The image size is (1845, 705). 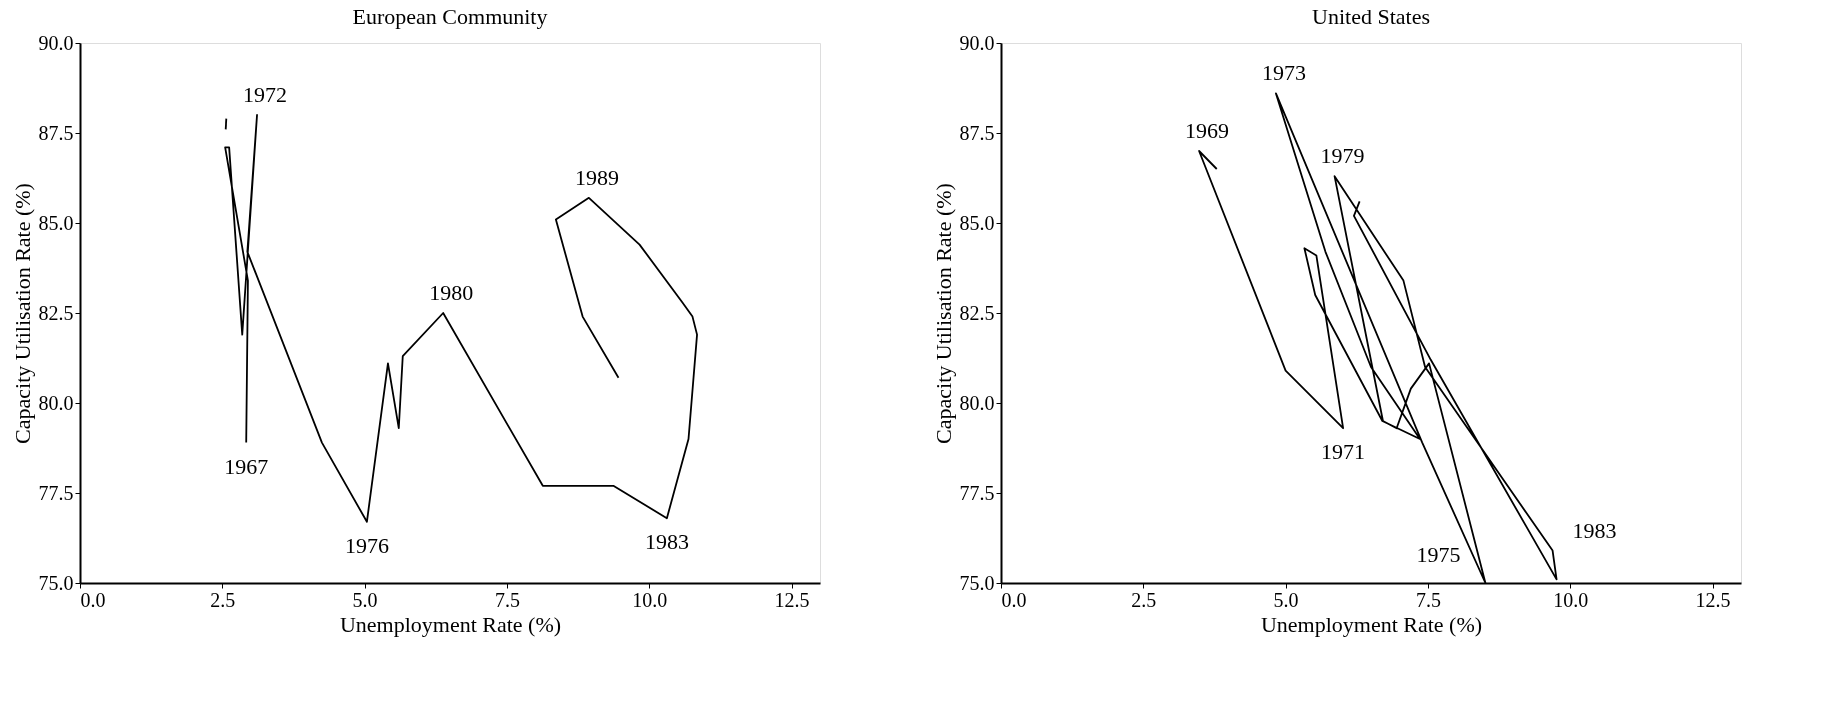 I want to click on annotation: 1972, so click(x=265, y=94).